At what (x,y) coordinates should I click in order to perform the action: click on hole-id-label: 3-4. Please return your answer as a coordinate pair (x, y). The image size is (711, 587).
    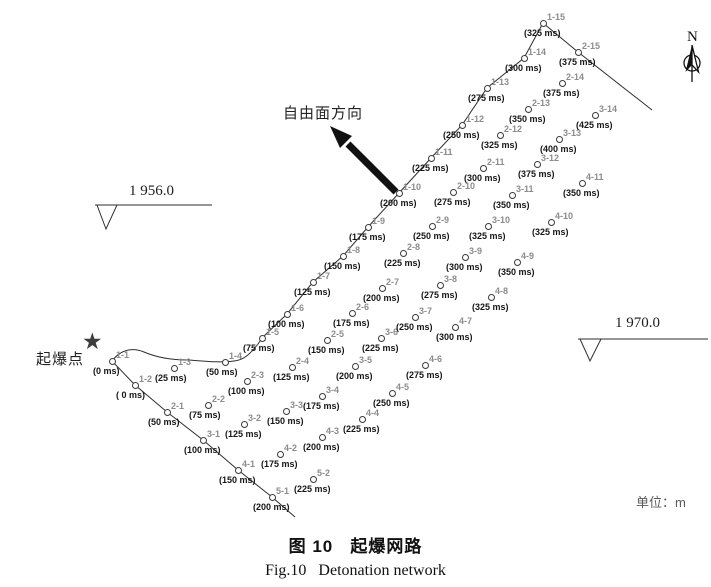
    Looking at the image, I should click on (333, 390).